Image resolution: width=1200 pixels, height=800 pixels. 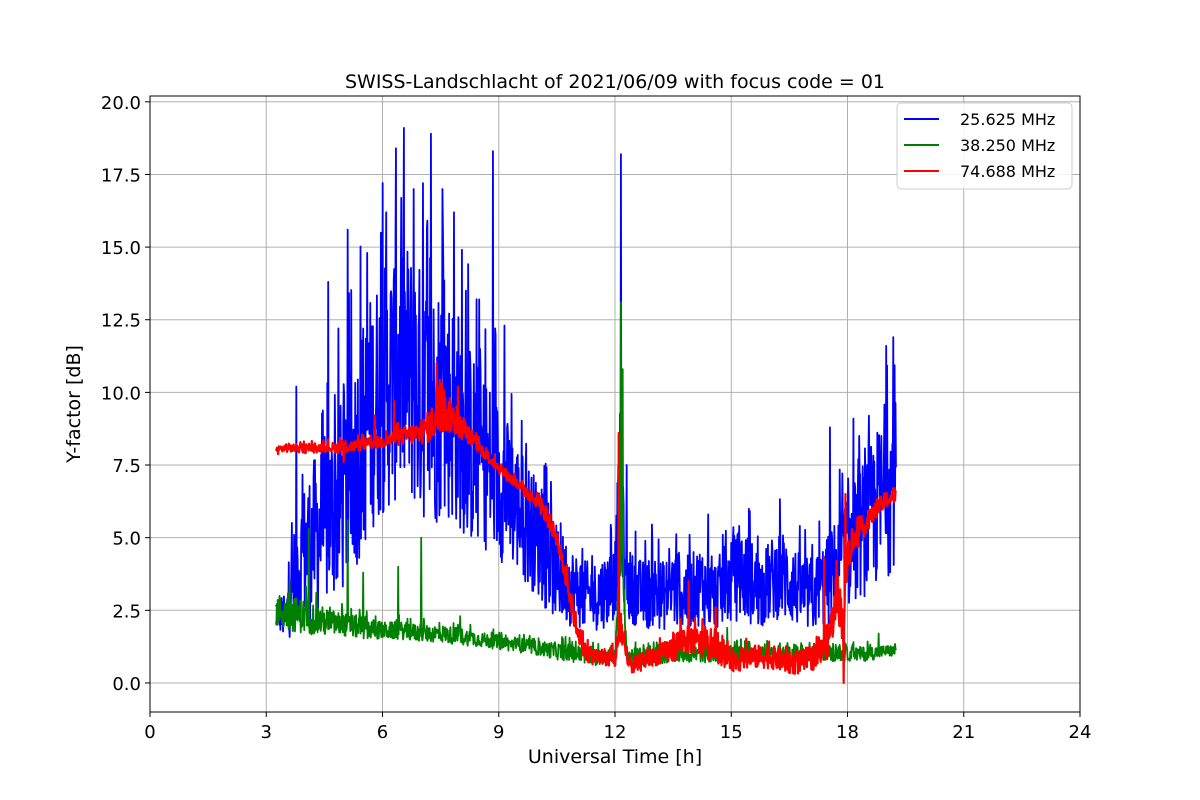 I want to click on legend-entry-series-2: 38.250 MHz, so click(x=1007, y=145).